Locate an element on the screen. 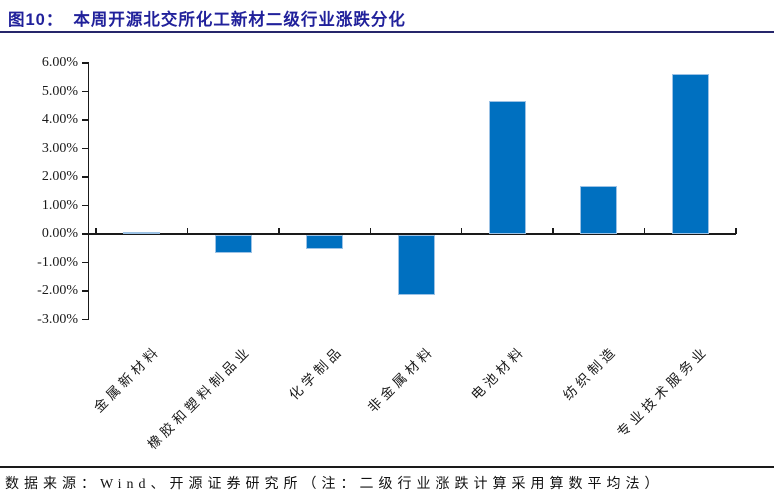  y-axis-tick-label: 5.00% is located at coordinates (59, 91).